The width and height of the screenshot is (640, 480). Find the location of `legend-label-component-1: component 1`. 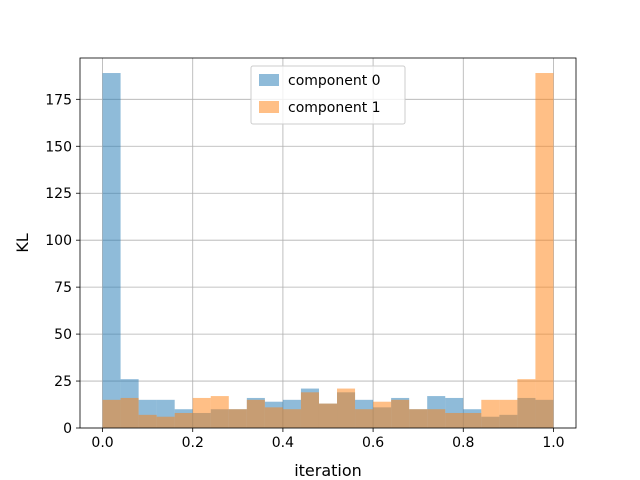

legend-label-component-1: component 1 is located at coordinates (334, 108).